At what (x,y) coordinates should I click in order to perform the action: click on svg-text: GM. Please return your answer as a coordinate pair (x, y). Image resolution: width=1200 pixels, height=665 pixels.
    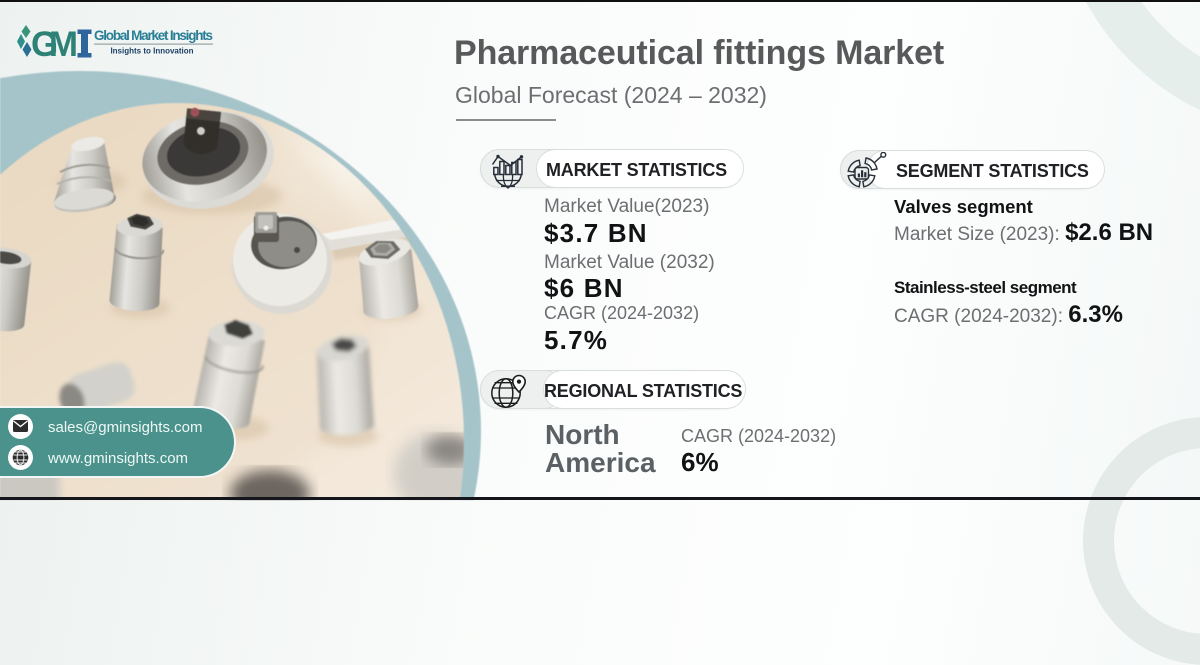
    Looking at the image, I should click on (54, 44).